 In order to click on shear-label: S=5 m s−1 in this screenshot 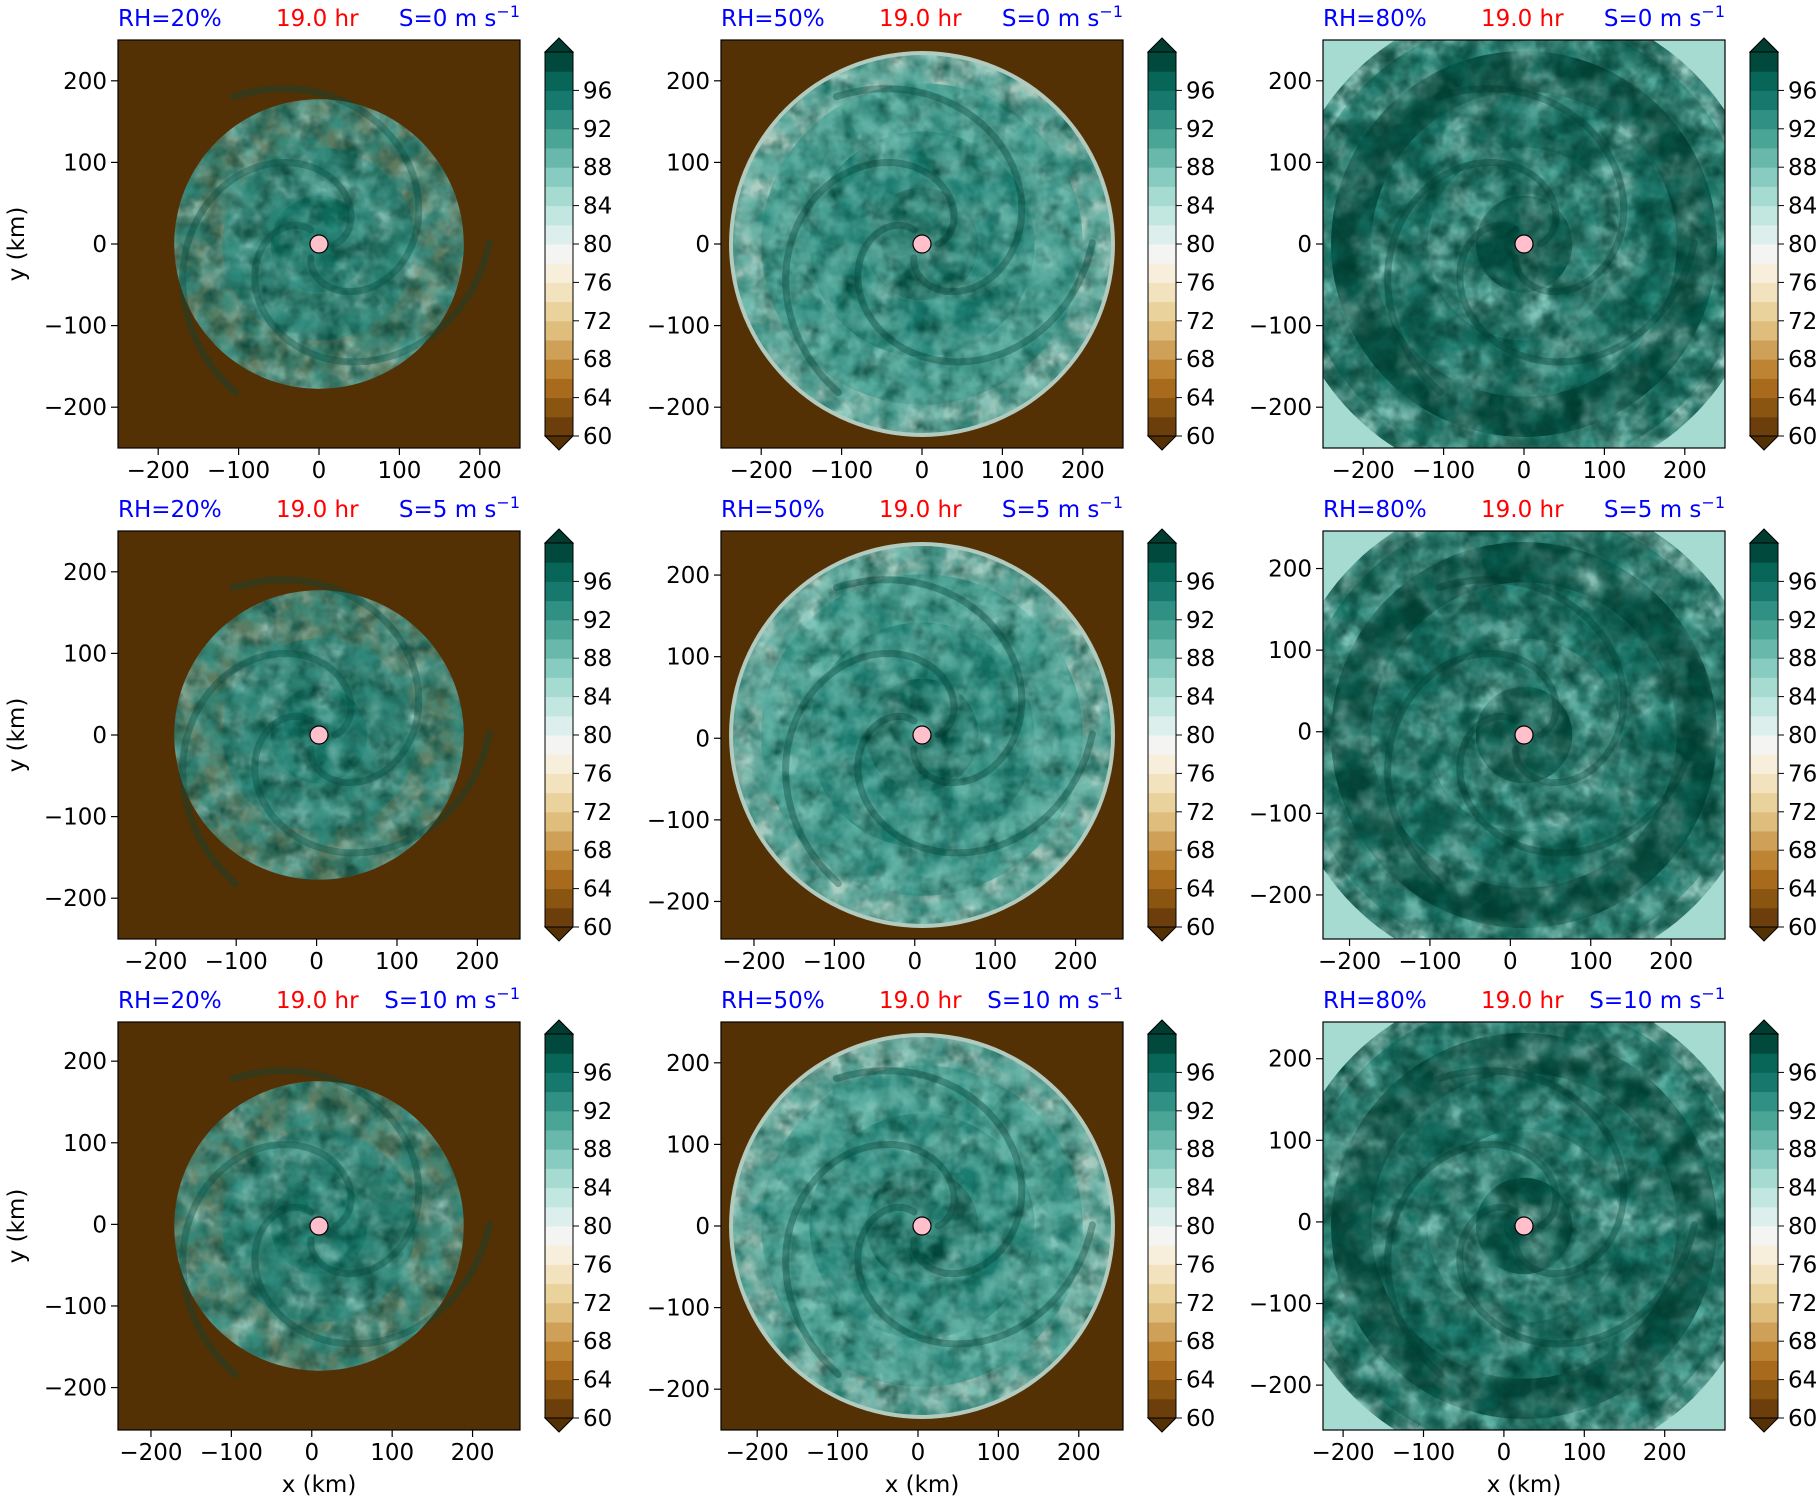, I will do `click(1664, 508)`.